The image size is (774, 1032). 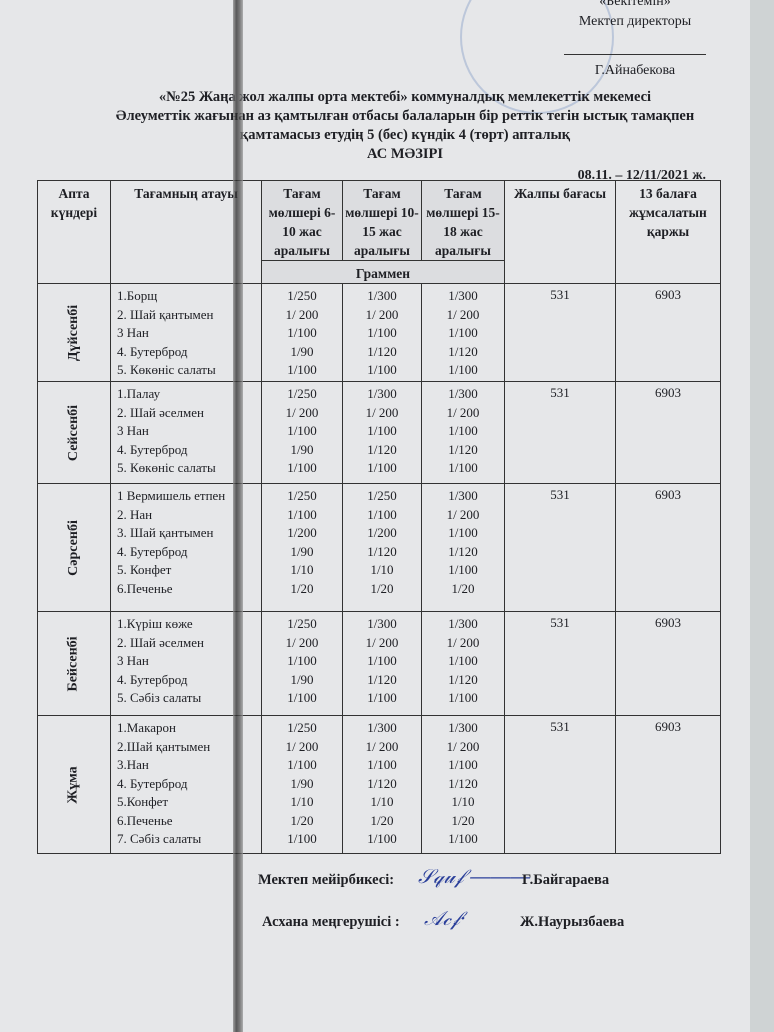 What do you see at coordinates (566, 880) in the screenshot?
I see `nurse-name: Г.Байгараева` at bounding box center [566, 880].